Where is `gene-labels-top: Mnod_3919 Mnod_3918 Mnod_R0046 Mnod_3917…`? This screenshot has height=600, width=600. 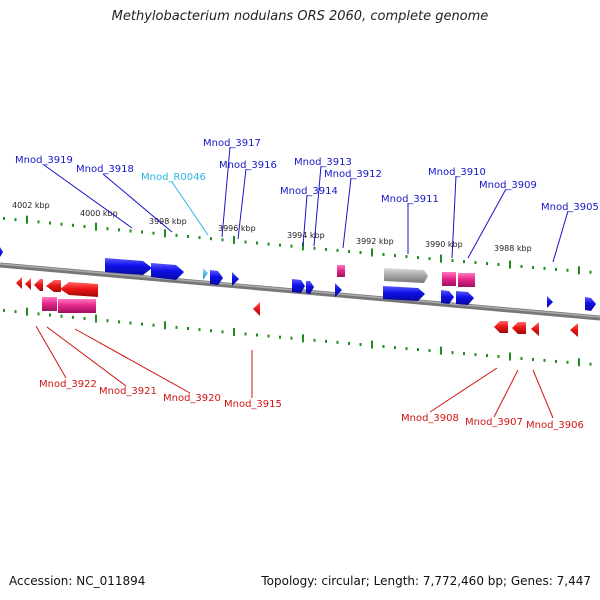 gene-labels-top: Mnod_3919 Mnod_3918 Mnod_R0046 Mnod_3917… is located at coordinates (307, 175).